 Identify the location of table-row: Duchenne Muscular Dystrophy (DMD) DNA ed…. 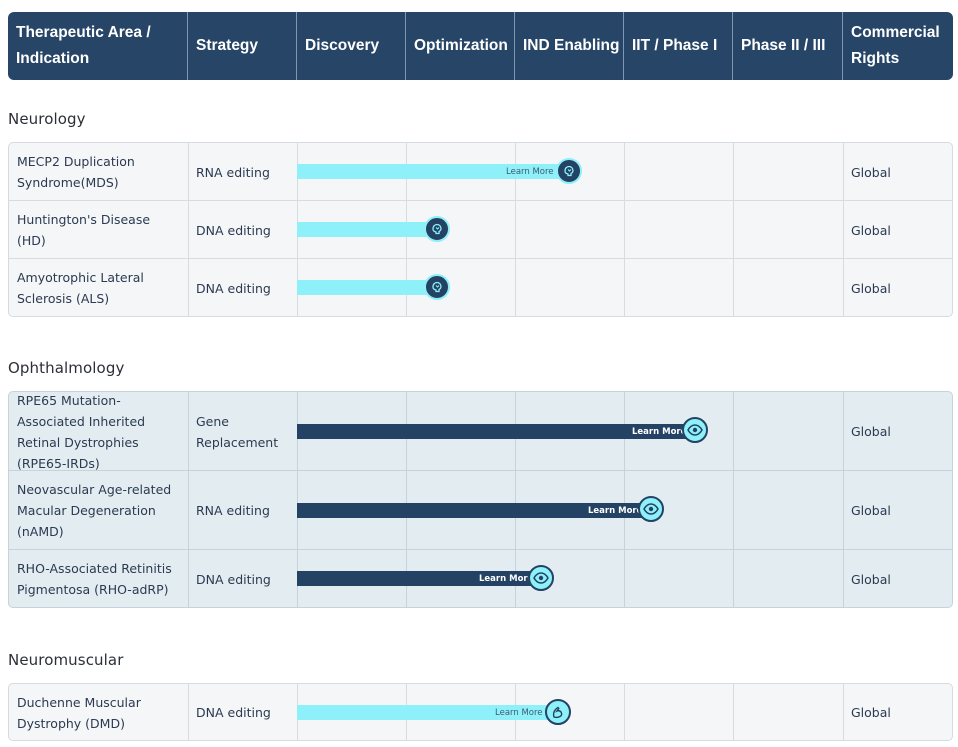
(480, 712).